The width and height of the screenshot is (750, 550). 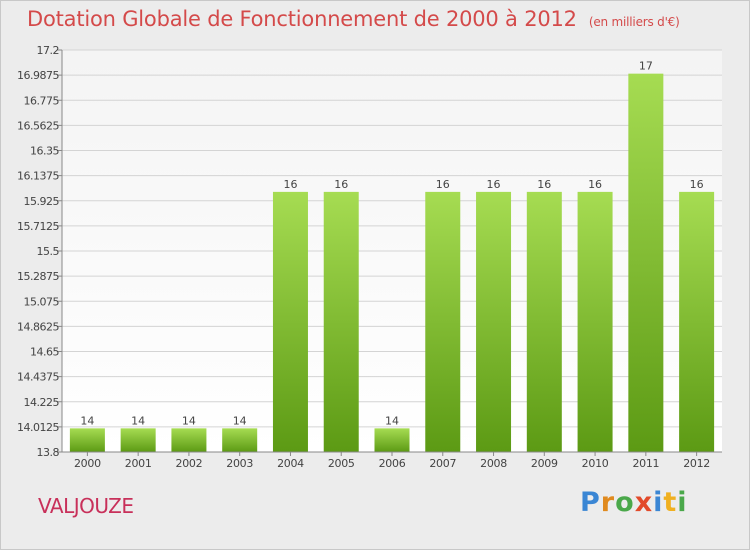 I want to click on y-tick-label: 16.35, so click(x=44, y=151).